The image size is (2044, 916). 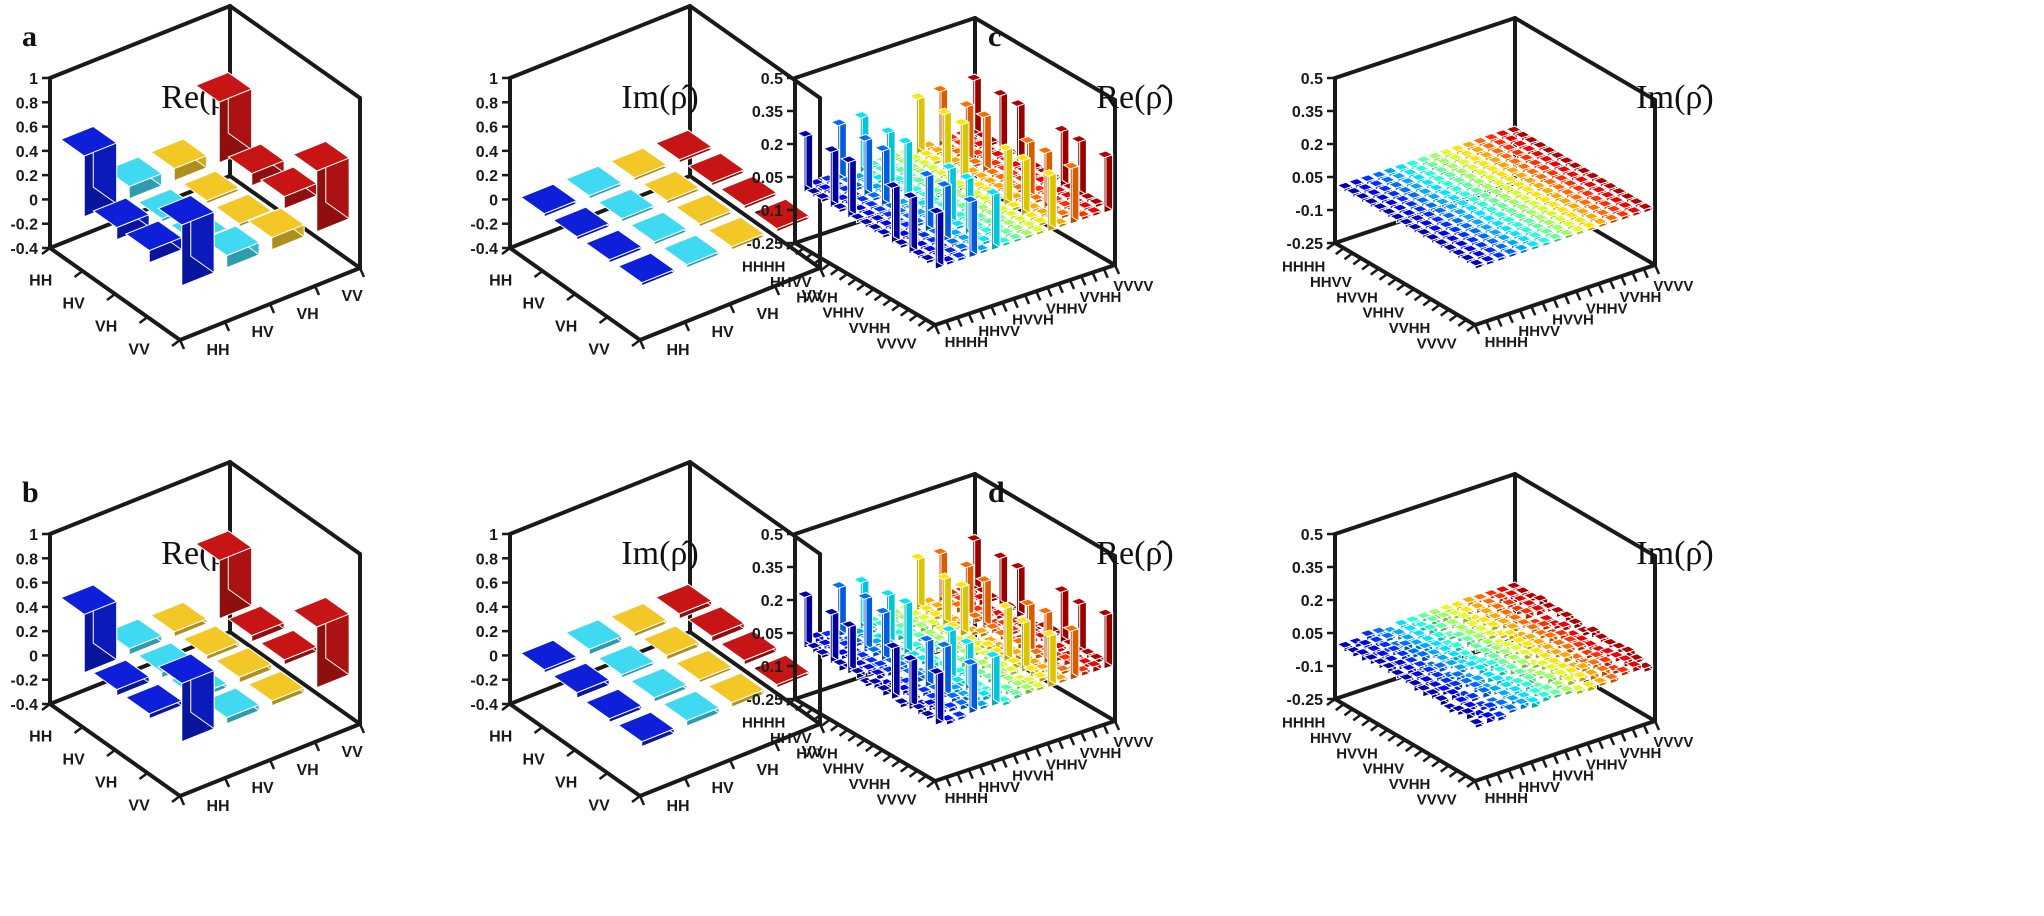 I want to click on row-label: VHHV, so click(x=1383, y=313).